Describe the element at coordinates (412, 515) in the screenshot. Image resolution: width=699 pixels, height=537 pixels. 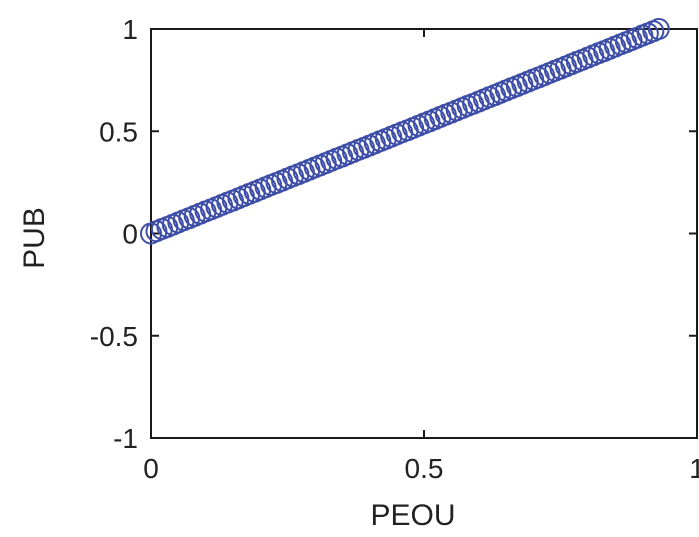
I see `x-axis-label: PEOU` at that location.